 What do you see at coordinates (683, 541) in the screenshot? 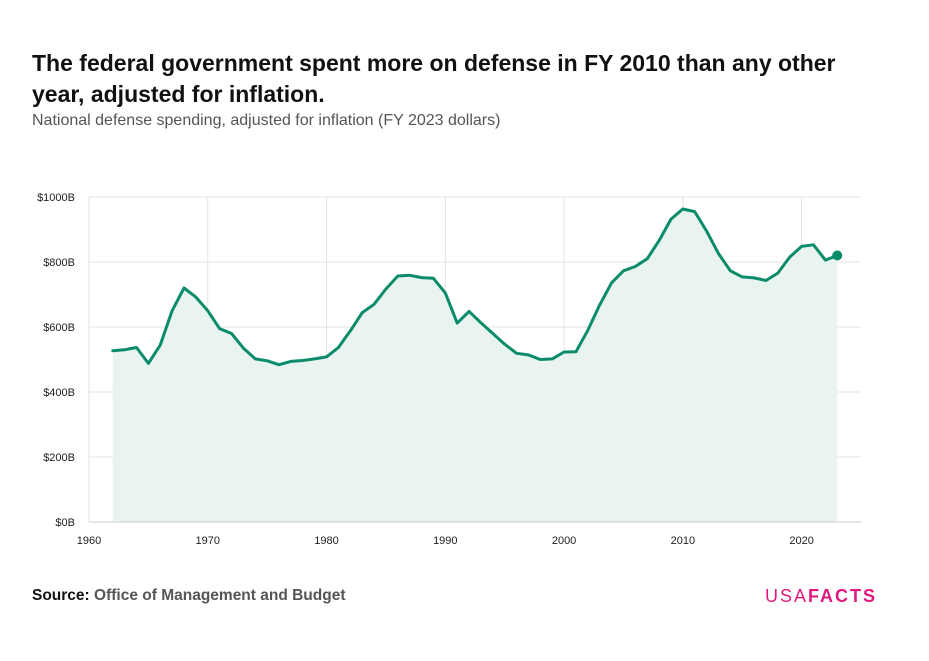
I see `x-tick-label: 2010` at bounding box center [683, 541].